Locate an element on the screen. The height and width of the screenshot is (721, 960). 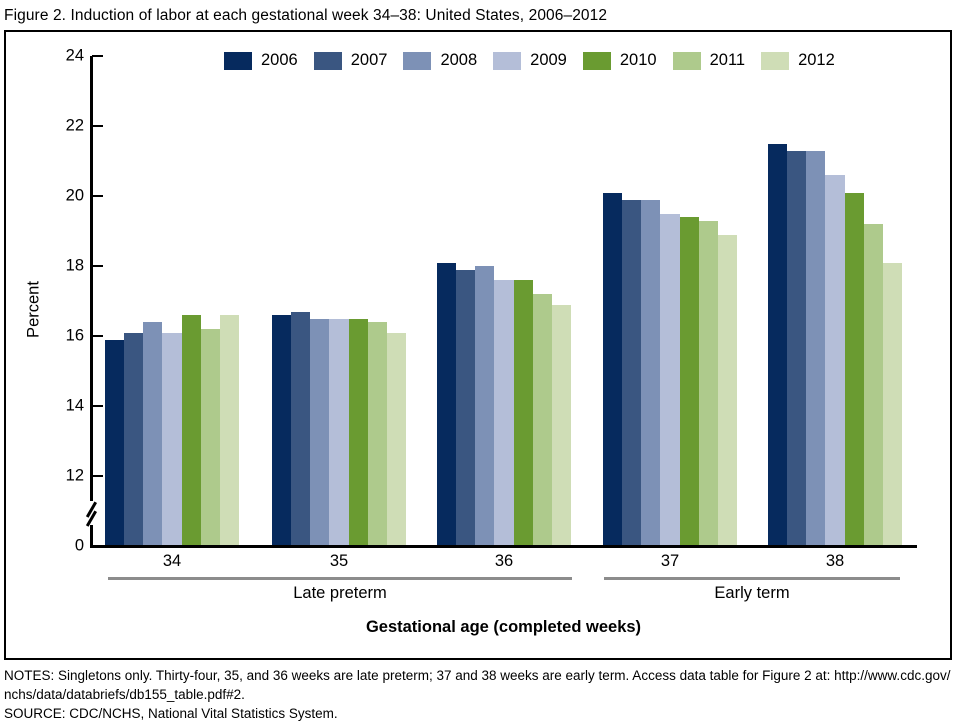
y-tick-label-24: 24 is located at coordinates (74, 55).